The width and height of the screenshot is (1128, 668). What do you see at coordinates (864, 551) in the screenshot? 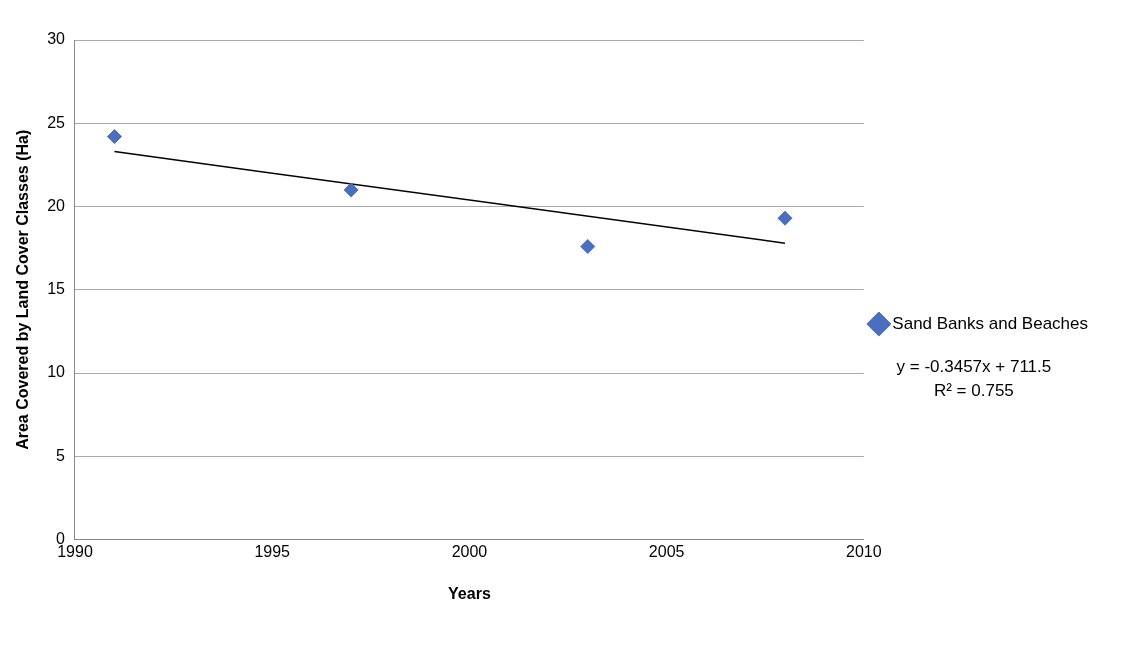
I see `x-tick-label: 2010` at bounding box center [864, 551].